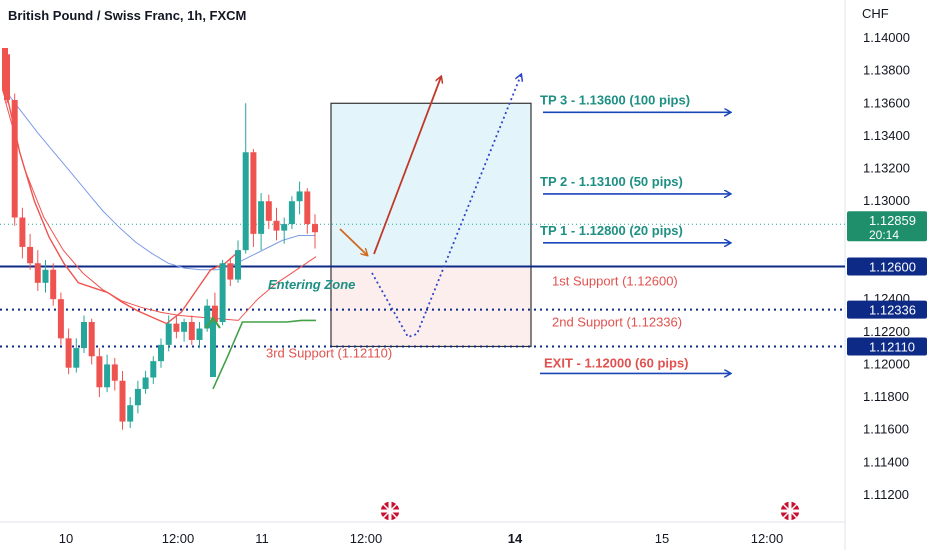 The height and width of the screenshot is (555, 932). What do you see at coordinates (886, 331) in the screenshot?
I see `price-tick-label: 1.12200` at bounding box center [886, 331].